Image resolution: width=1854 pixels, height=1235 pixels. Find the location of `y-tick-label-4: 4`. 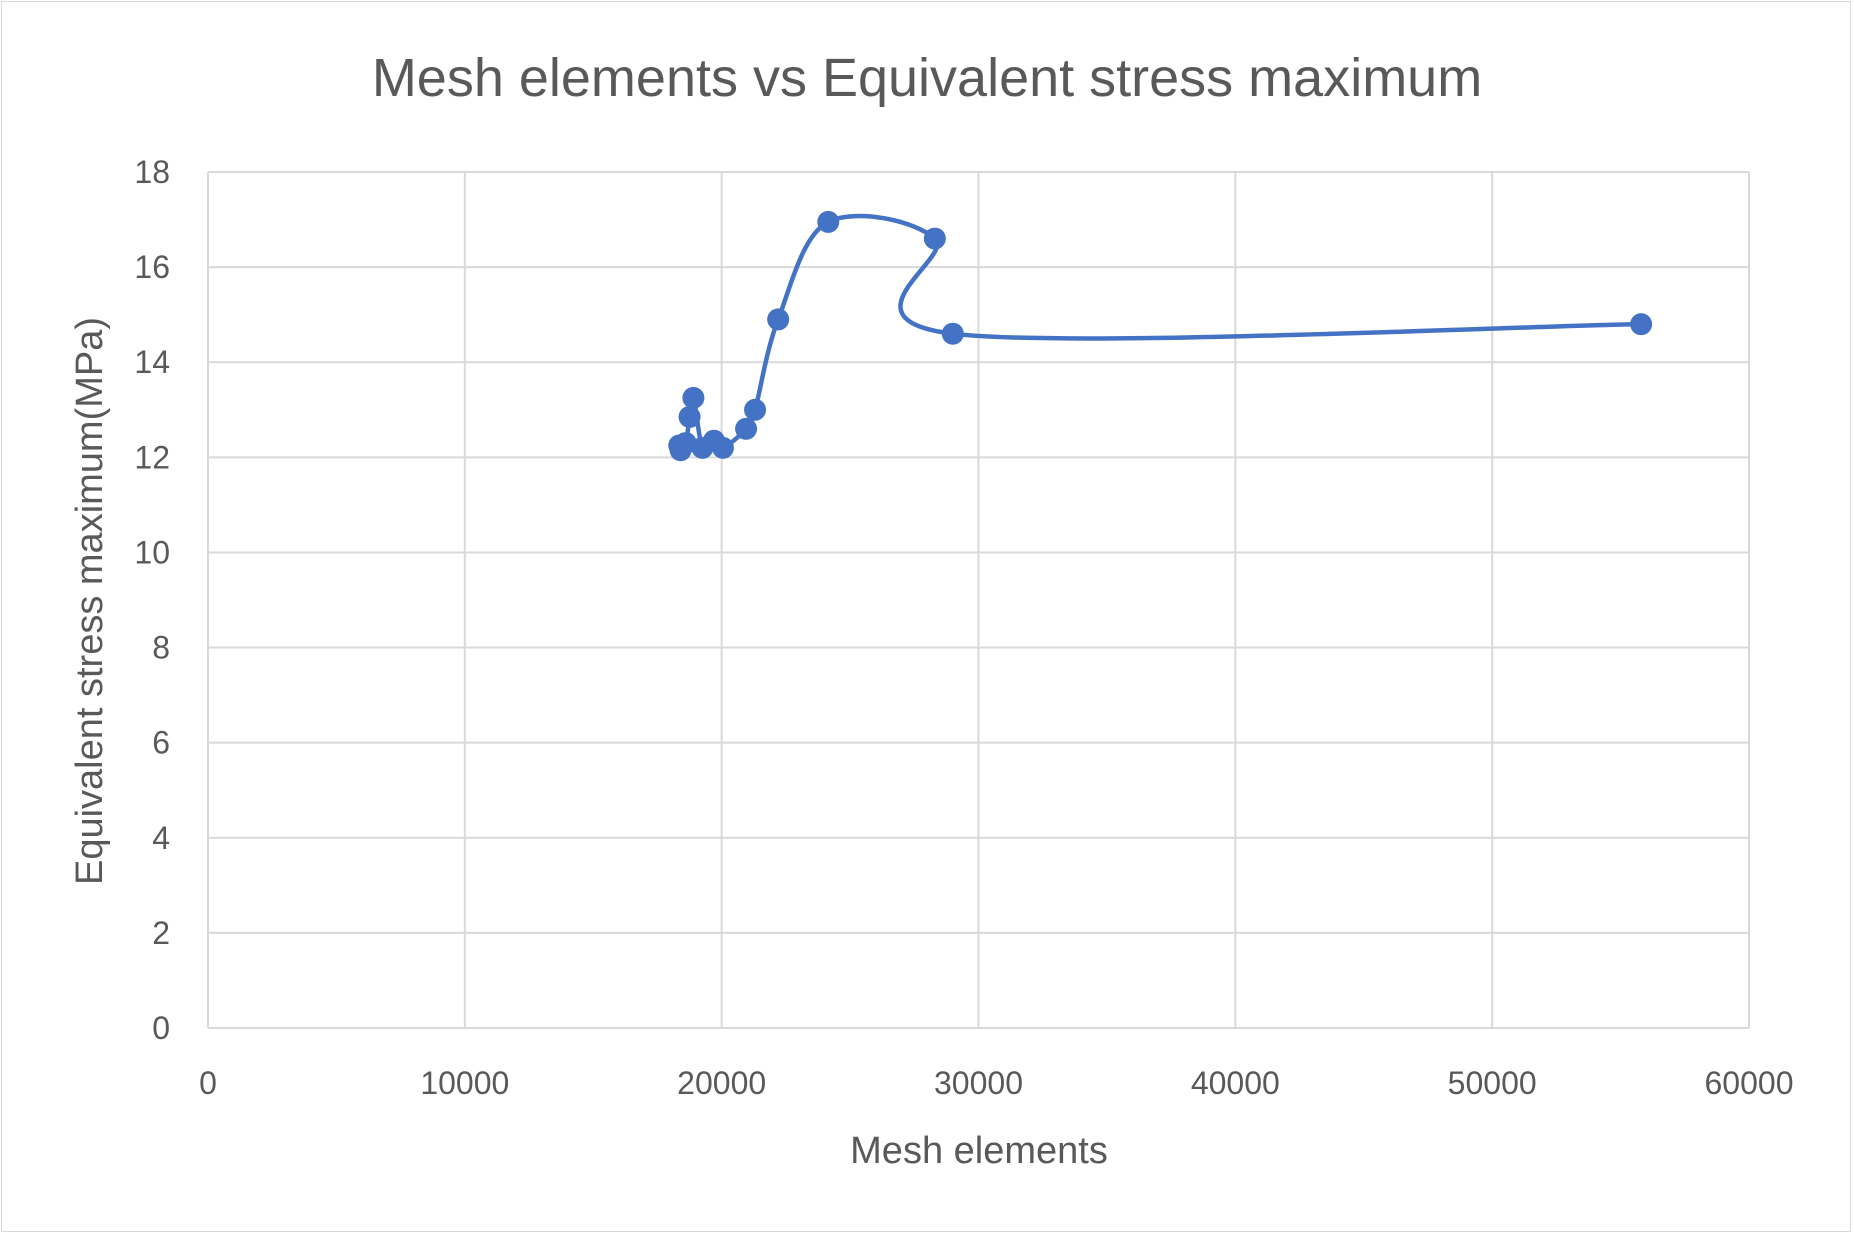

y-tick-label-4: 4 is located at coordinates (161, 838).